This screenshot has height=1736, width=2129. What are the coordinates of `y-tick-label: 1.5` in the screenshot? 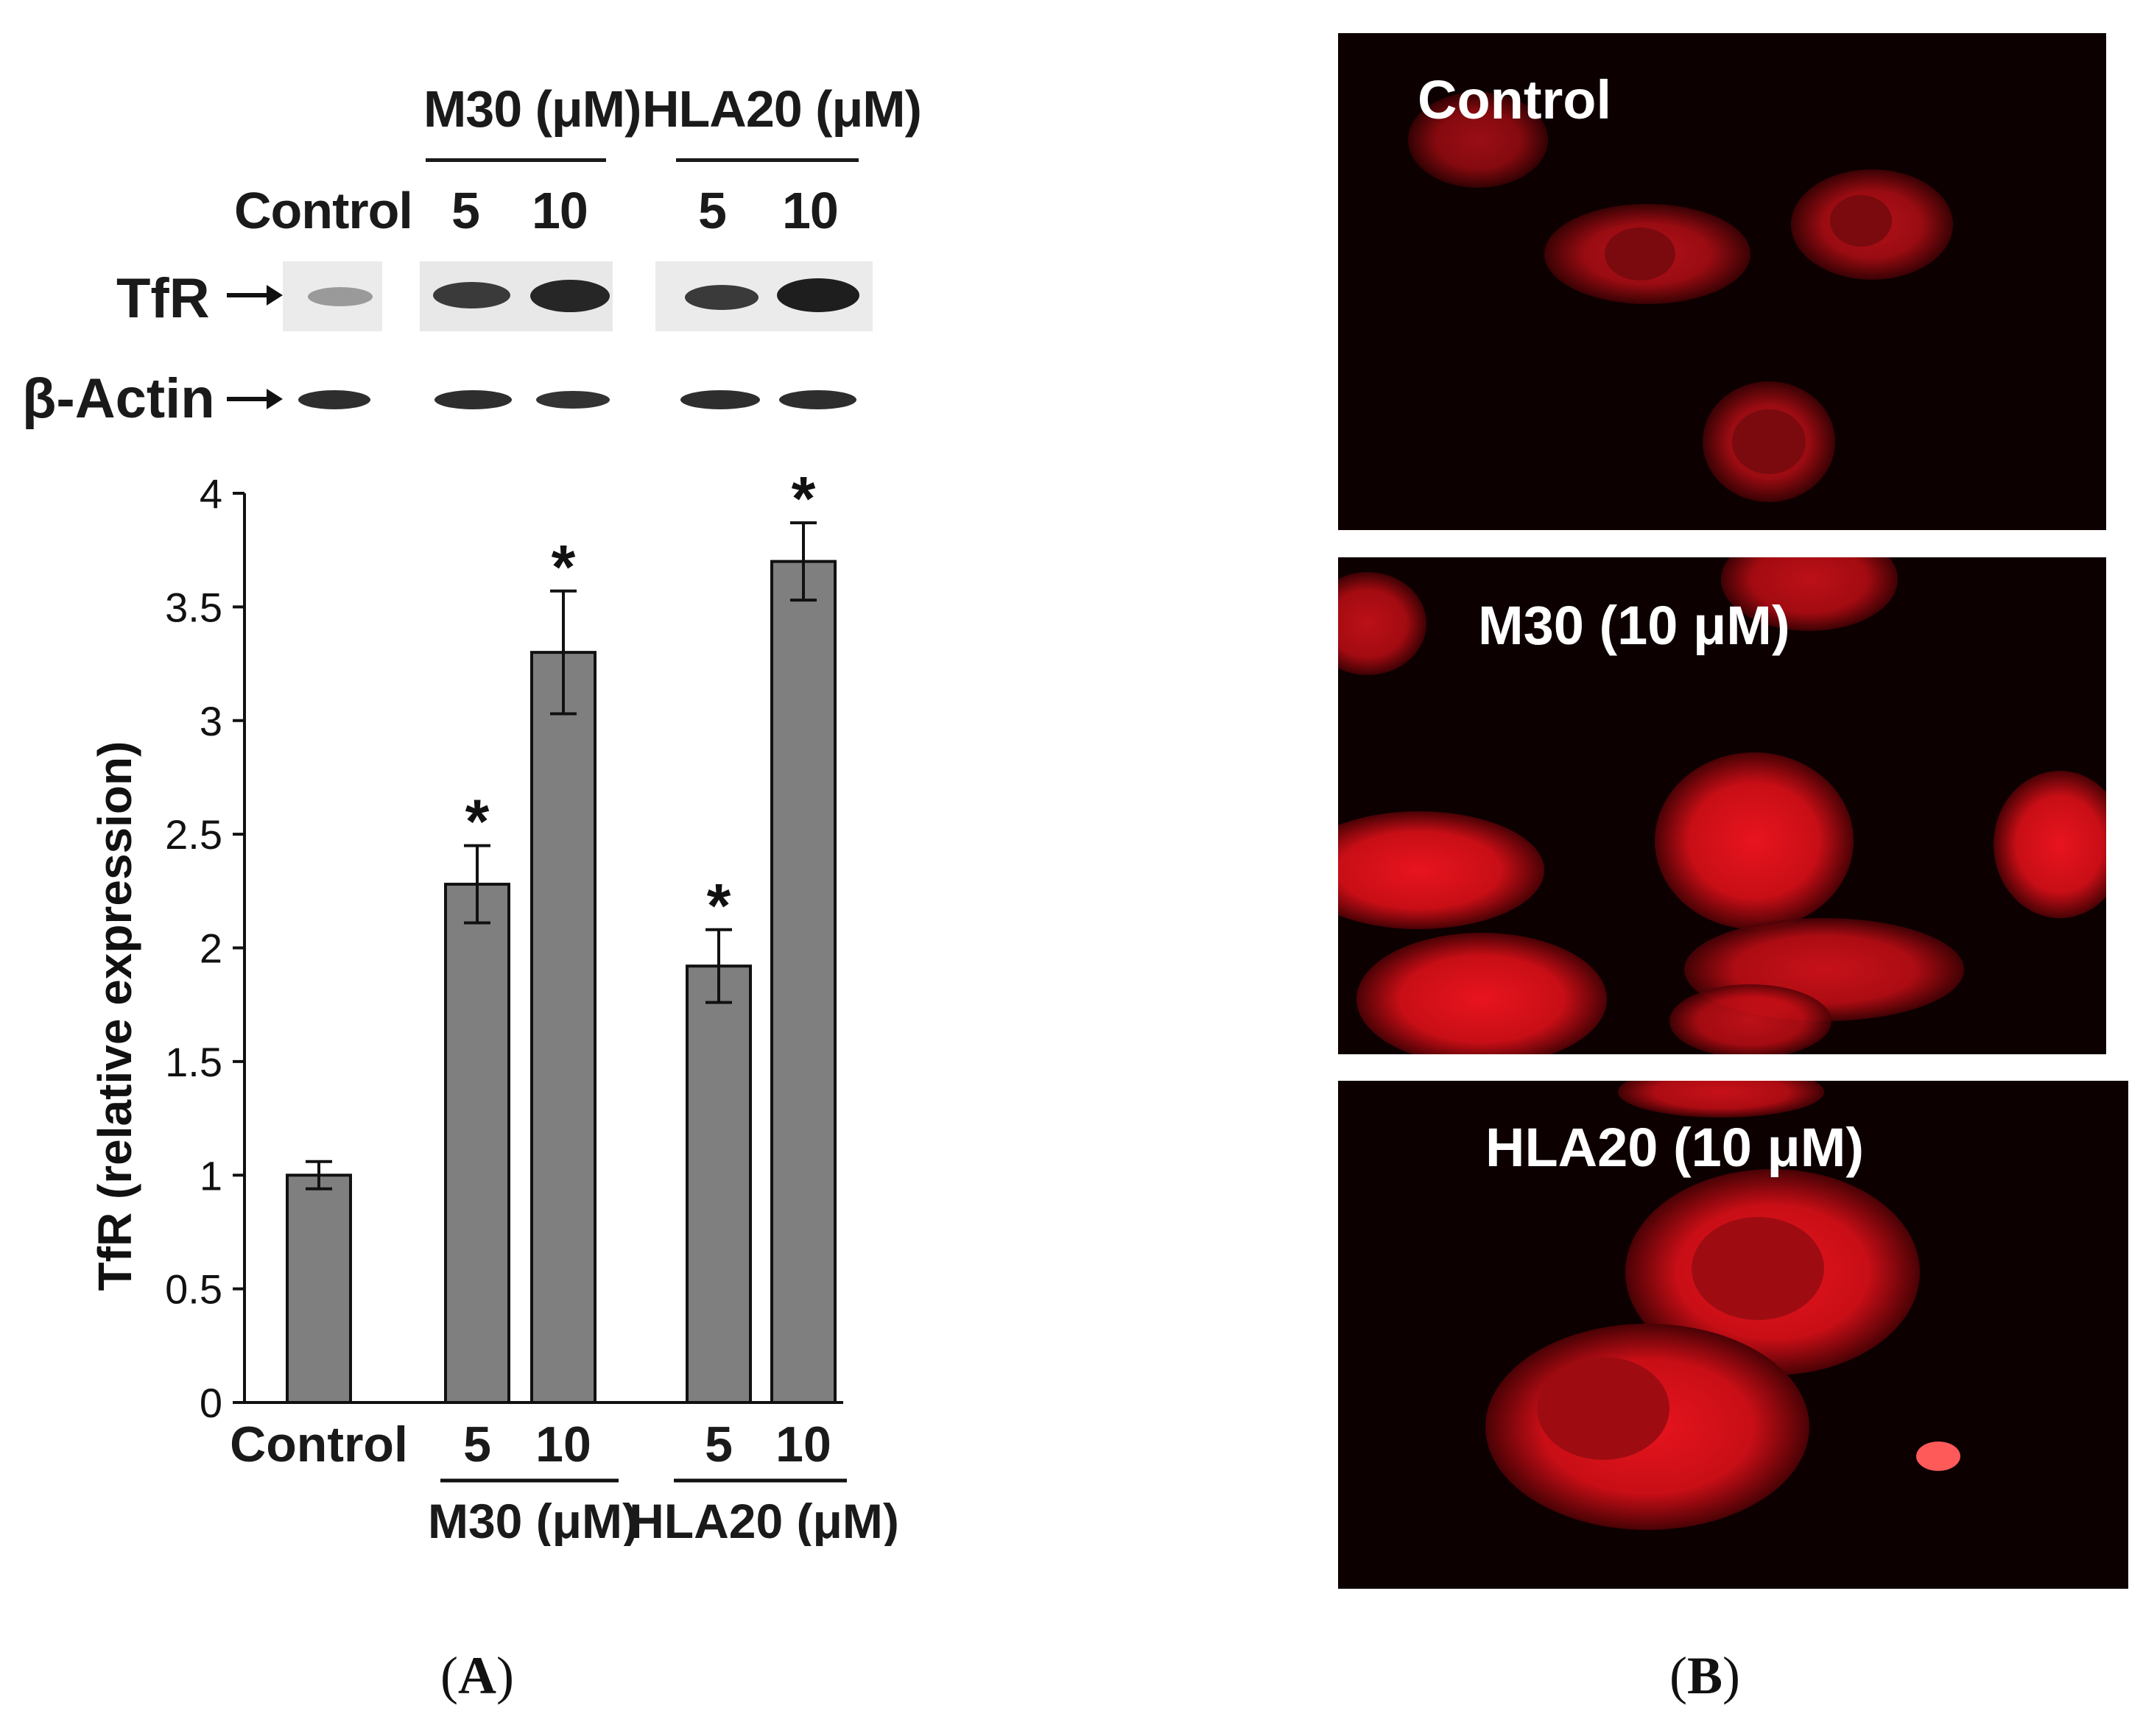 It's located at (193, 1062).